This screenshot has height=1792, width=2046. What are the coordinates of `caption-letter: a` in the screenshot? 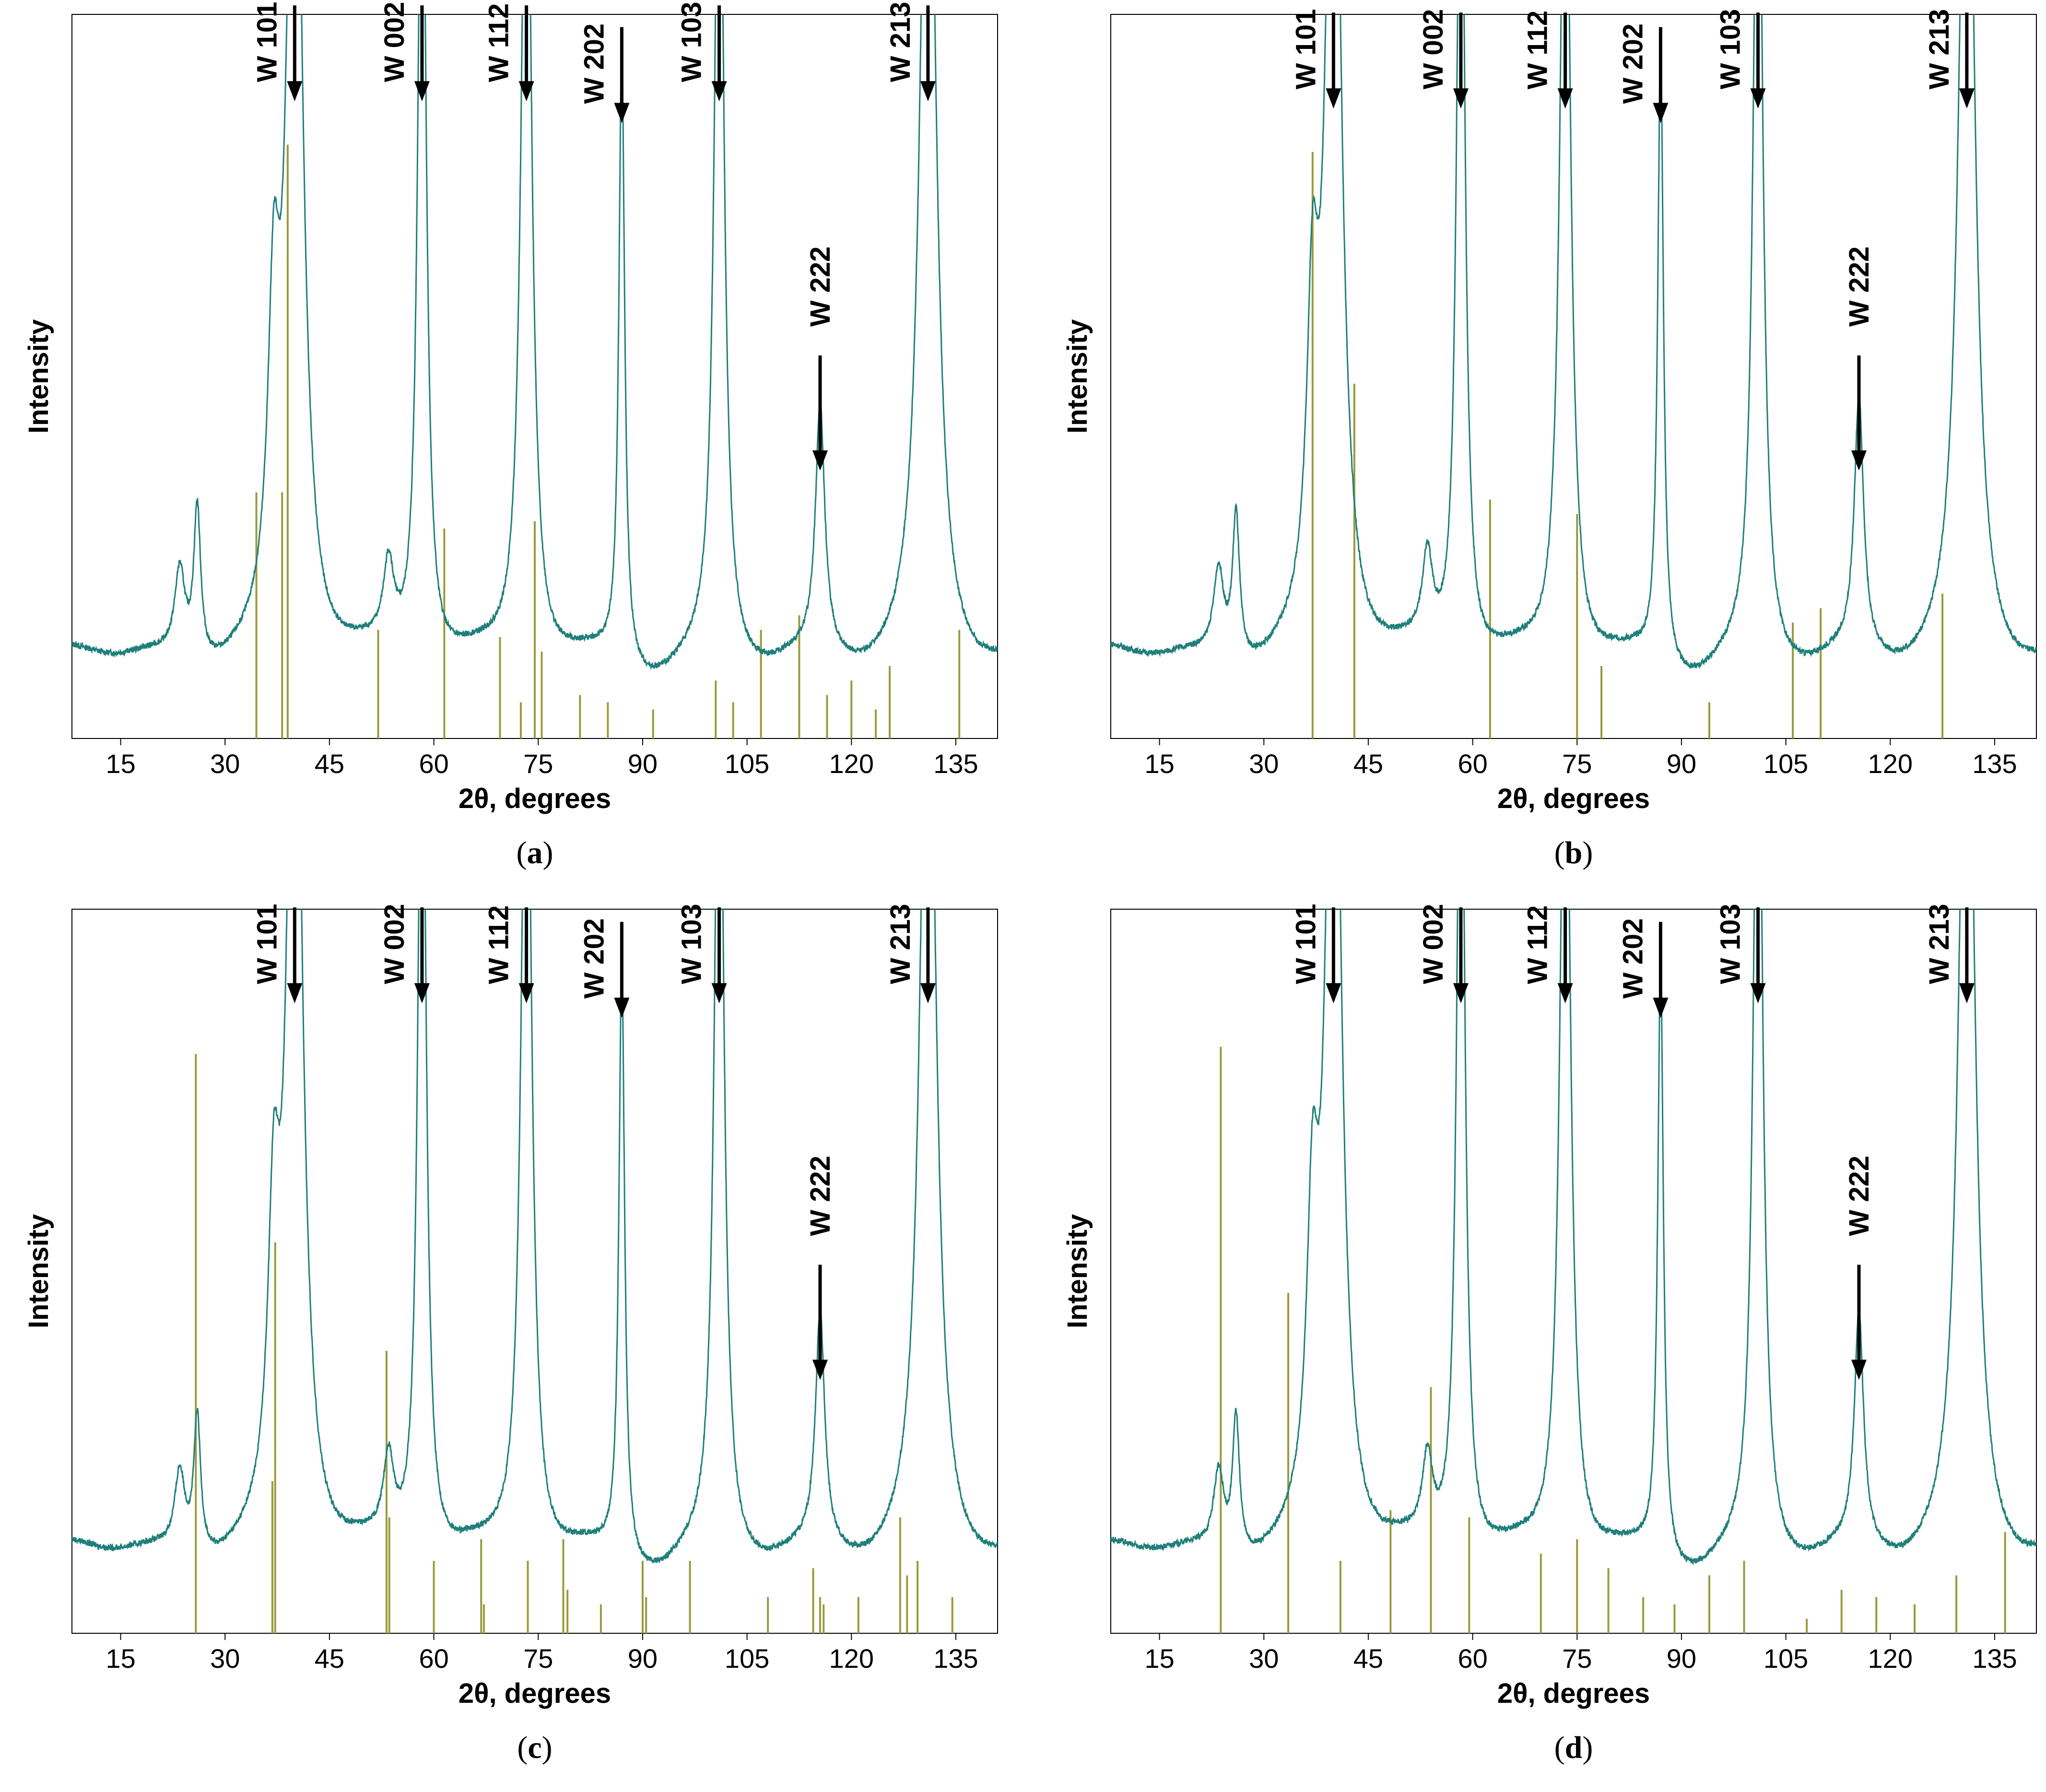 It's located at (535, 853).